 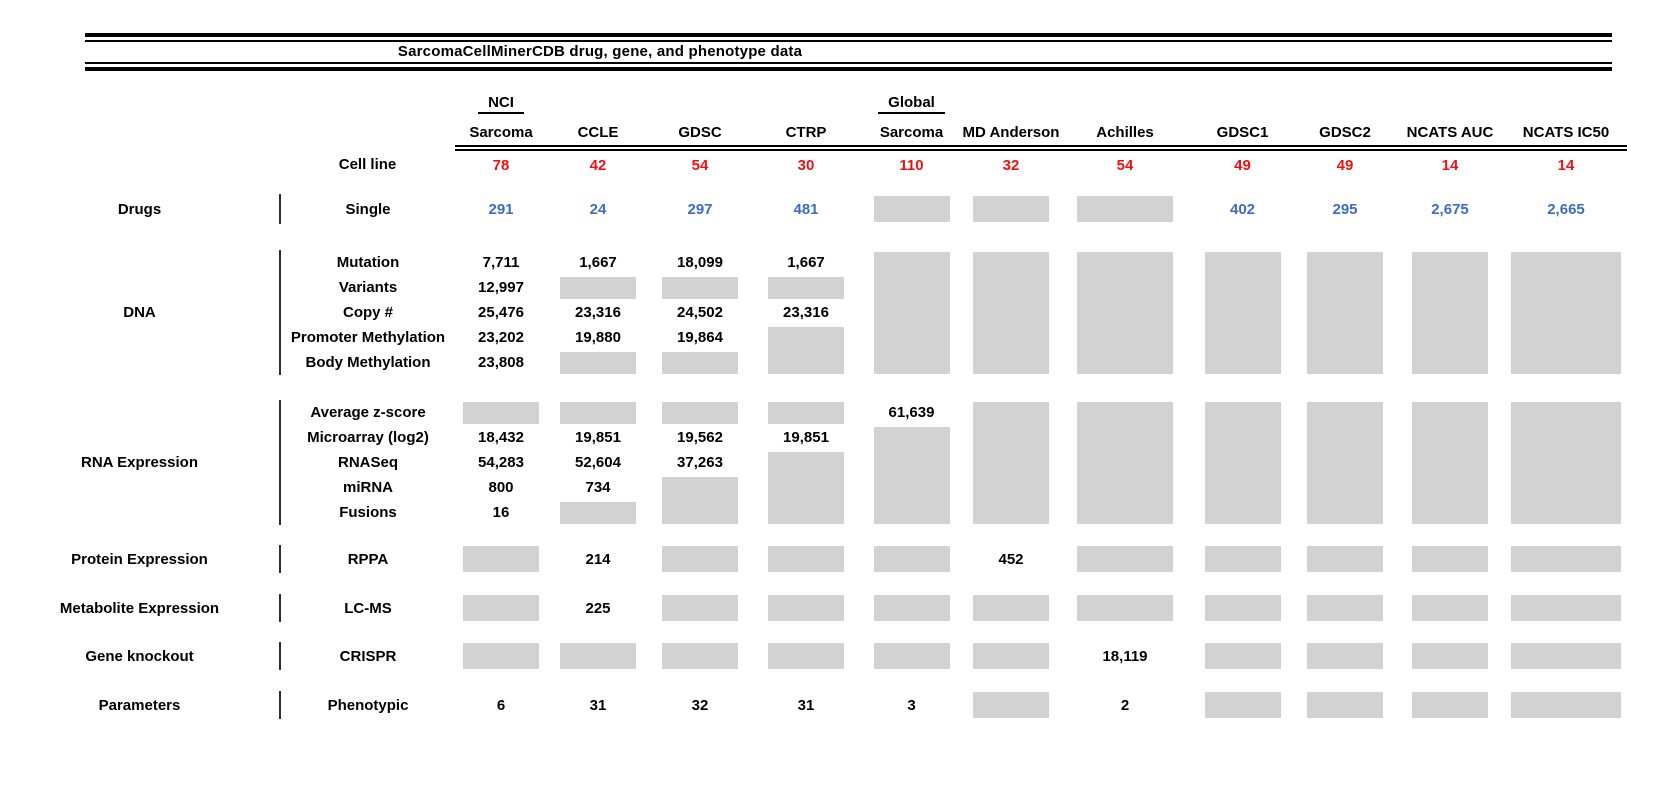 What do you see at coordinates (1566, 209) in the screenshot?
I see `data-cell: 2,665` at bounding box center [1566, 209].